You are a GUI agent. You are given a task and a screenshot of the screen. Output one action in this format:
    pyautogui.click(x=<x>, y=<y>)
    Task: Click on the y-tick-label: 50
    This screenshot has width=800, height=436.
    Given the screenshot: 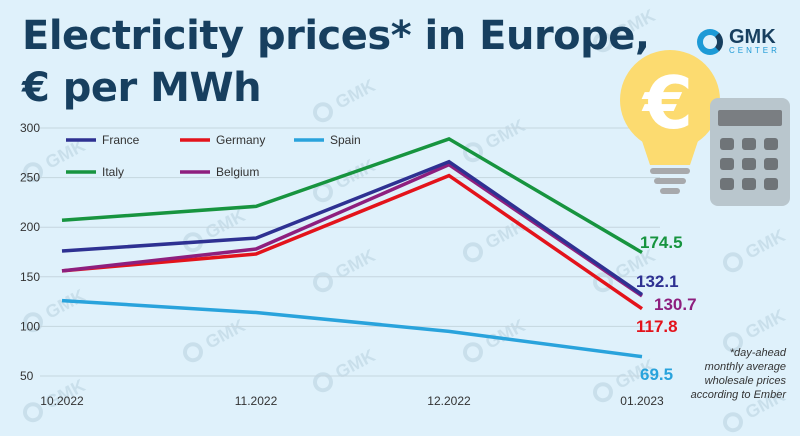 What is the action you would take?
    pyautogui.click(x=27, y=376)
    